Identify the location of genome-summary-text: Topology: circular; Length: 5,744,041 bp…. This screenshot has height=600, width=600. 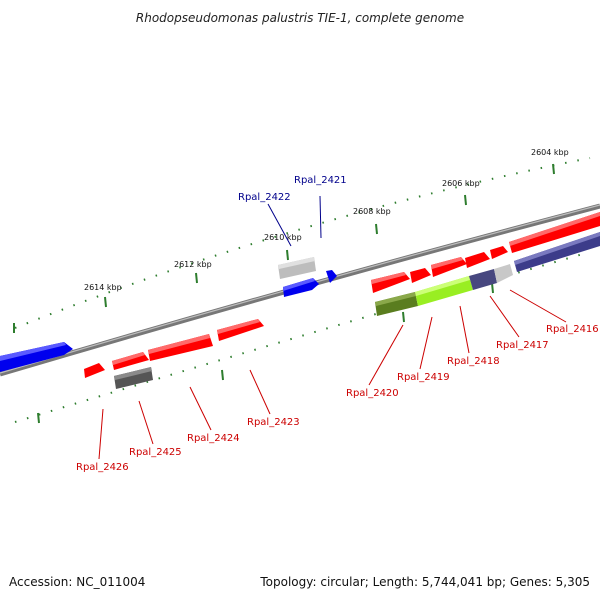
(424, 582).